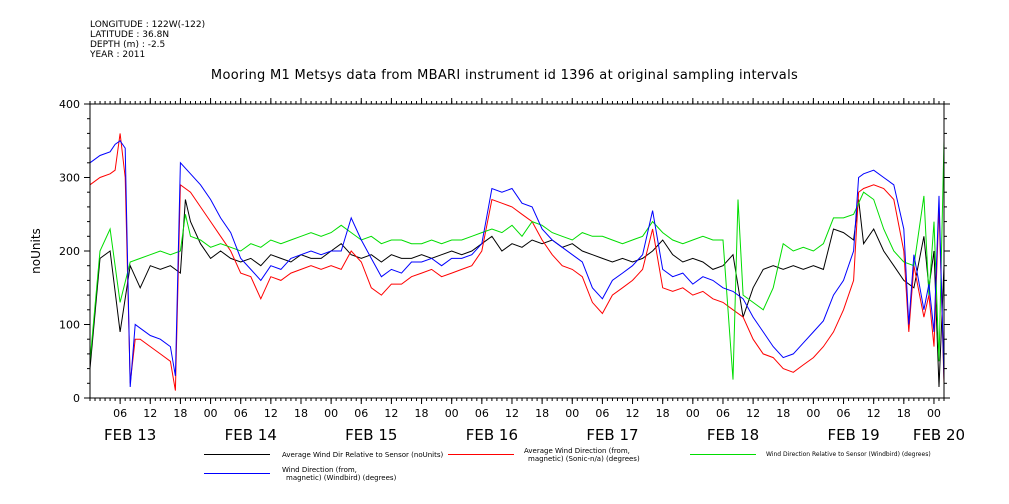 The image size is (1009, 504). Describe the element at coordinates (319, 470) in the screenshot. I see `legend-entry-wind-direction-windbird-line1: Wind Direction (from,` at that location.